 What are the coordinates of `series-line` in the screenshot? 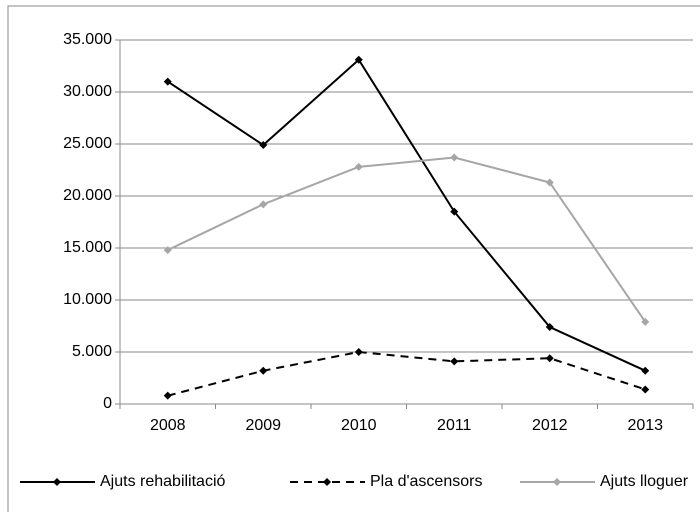 It's located at (406, 373).